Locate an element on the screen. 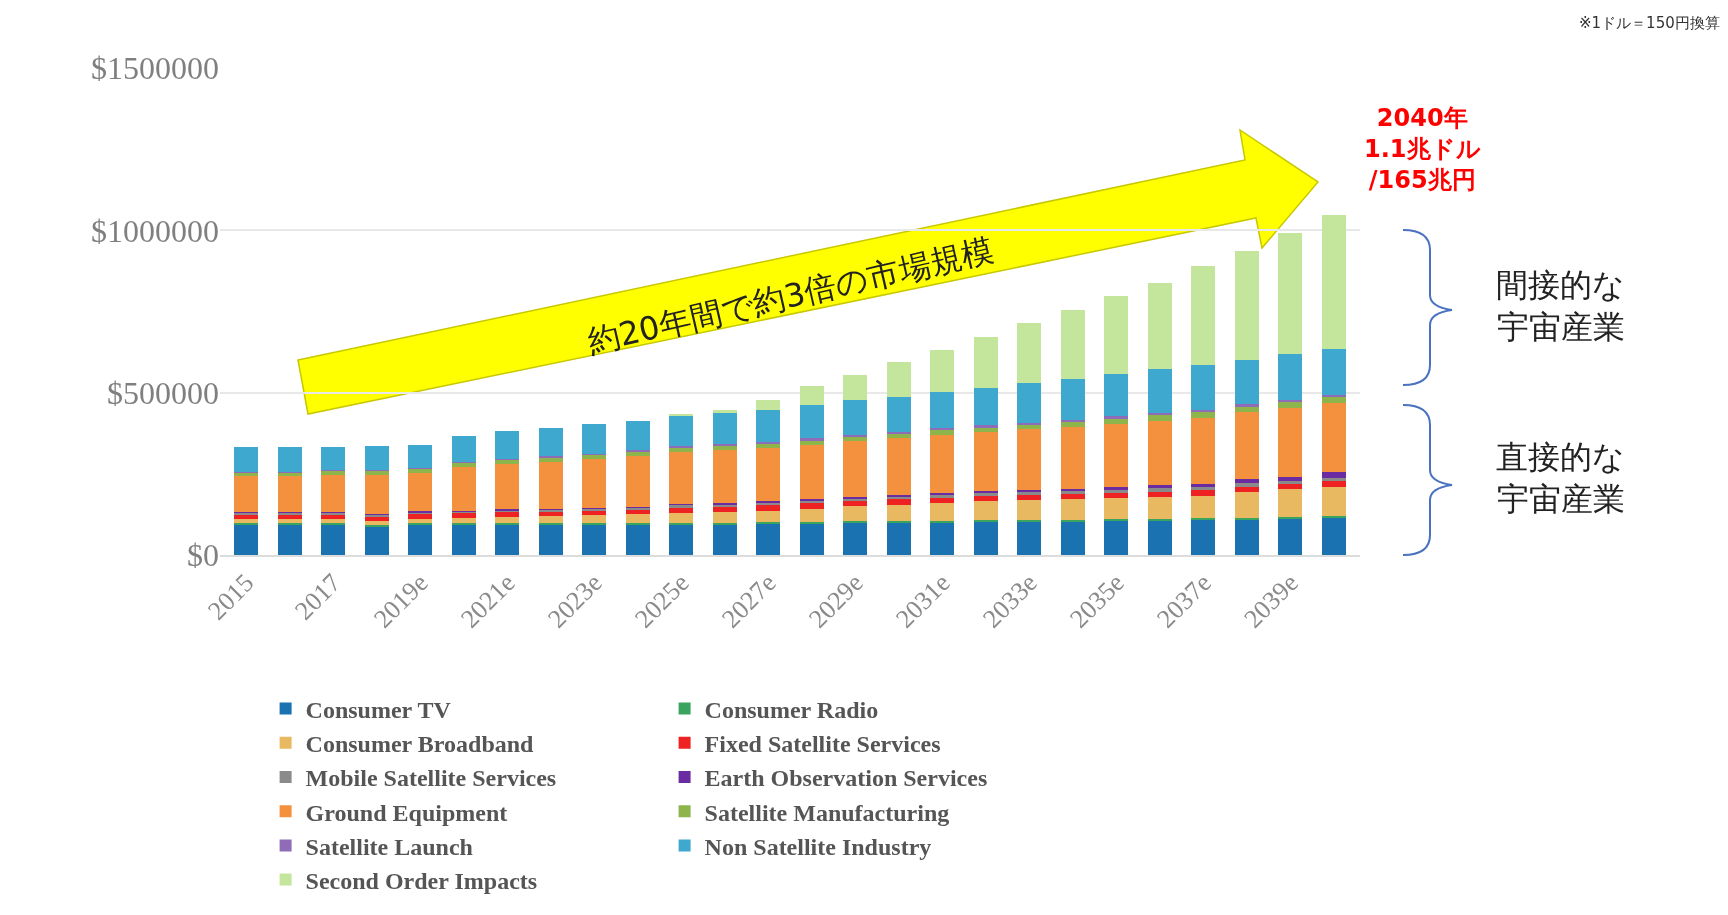 The image size is (1728, 915). legend-label: Fixed Satellite Services is located at coordinates (822, 744).